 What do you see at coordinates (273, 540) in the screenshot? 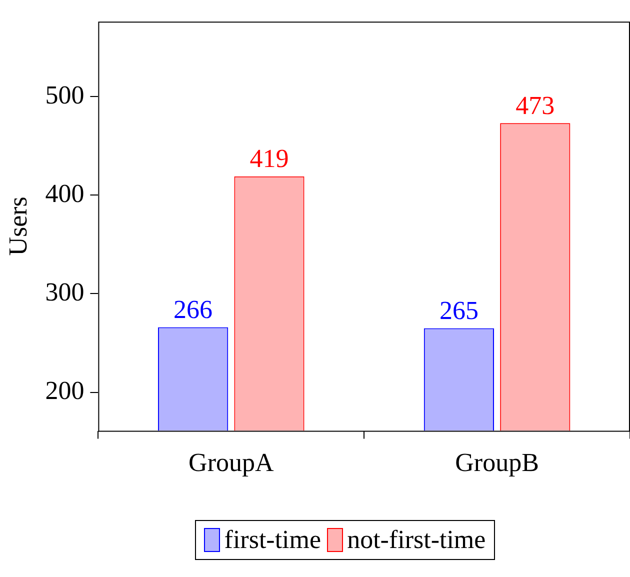
I see `legend-label: first-time` at bounding box center [273, 540].